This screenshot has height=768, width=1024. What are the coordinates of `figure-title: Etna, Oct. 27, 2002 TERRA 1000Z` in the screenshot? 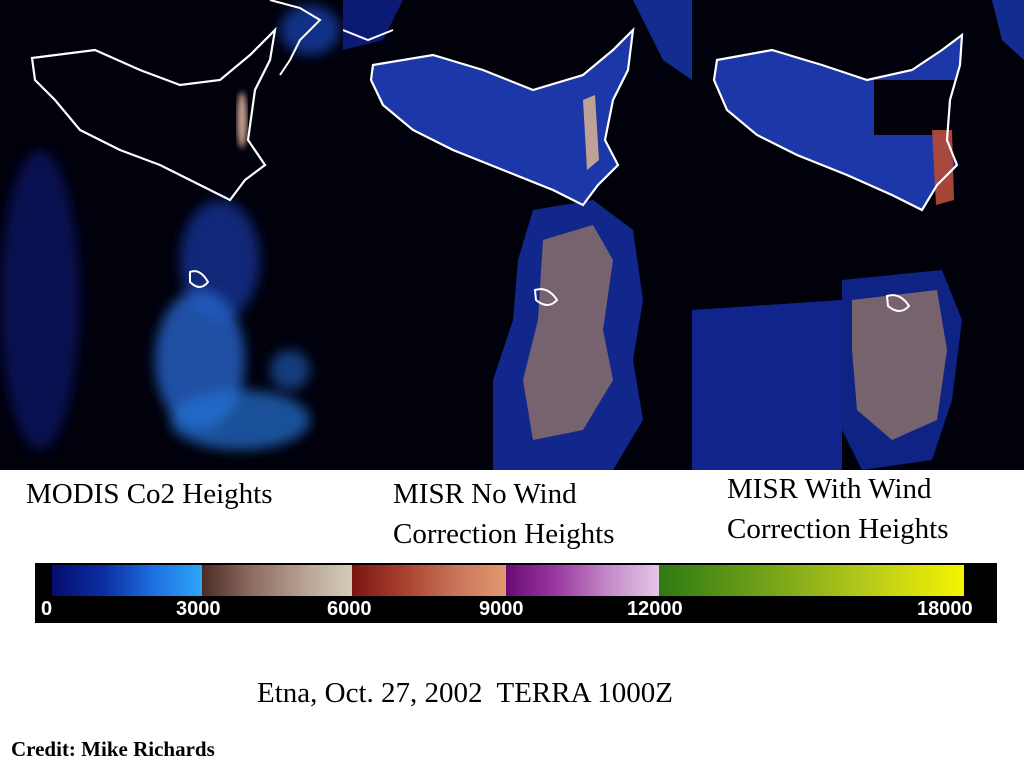 It's located at (465, 693).